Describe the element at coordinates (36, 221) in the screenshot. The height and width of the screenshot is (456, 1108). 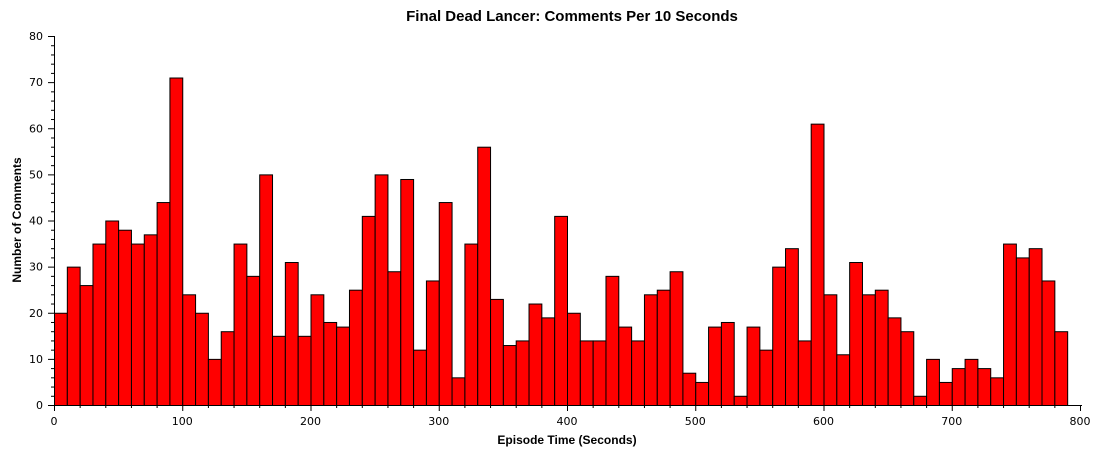
I see `y-tick-label: 40` at that location.